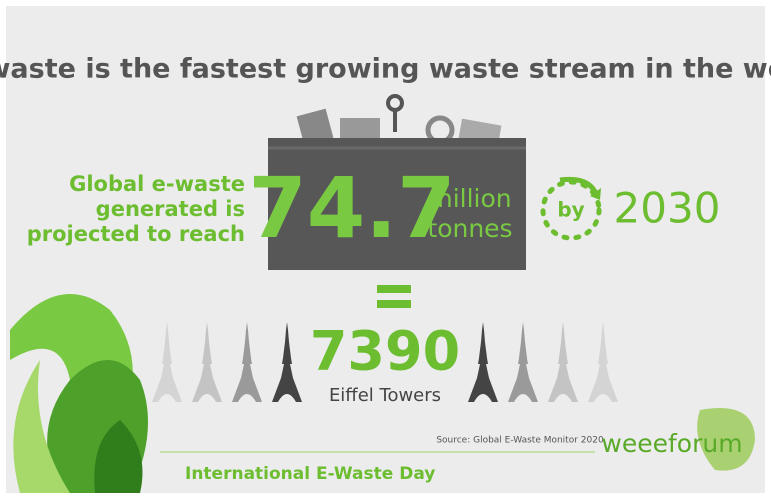 This screenshot has height=499, width=771. What do you see at coordinates (520, 441) in the screenshot?
I see `source: Source: Global E-Waste Monitor 2020` at bounding box center [520, 441].